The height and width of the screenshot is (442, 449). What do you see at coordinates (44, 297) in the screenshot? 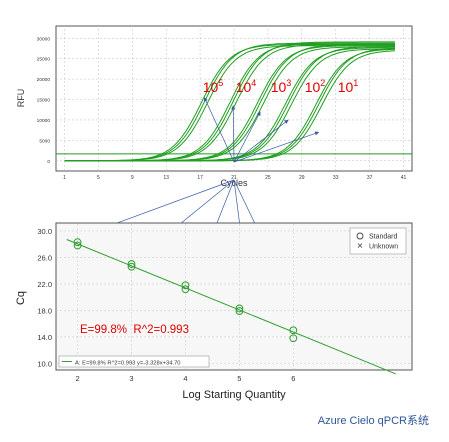
I see `std-y-tick-labels: 10.0 14.0 18.0 22.0 26.0 30.0` at bounding box center [44, 297].